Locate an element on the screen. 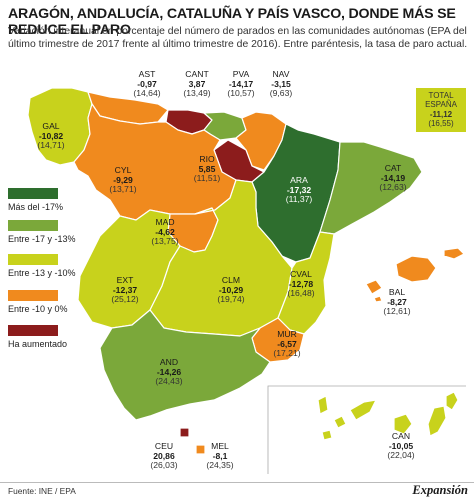  label-pva-name: PVA is located at coordinates (241, 74).